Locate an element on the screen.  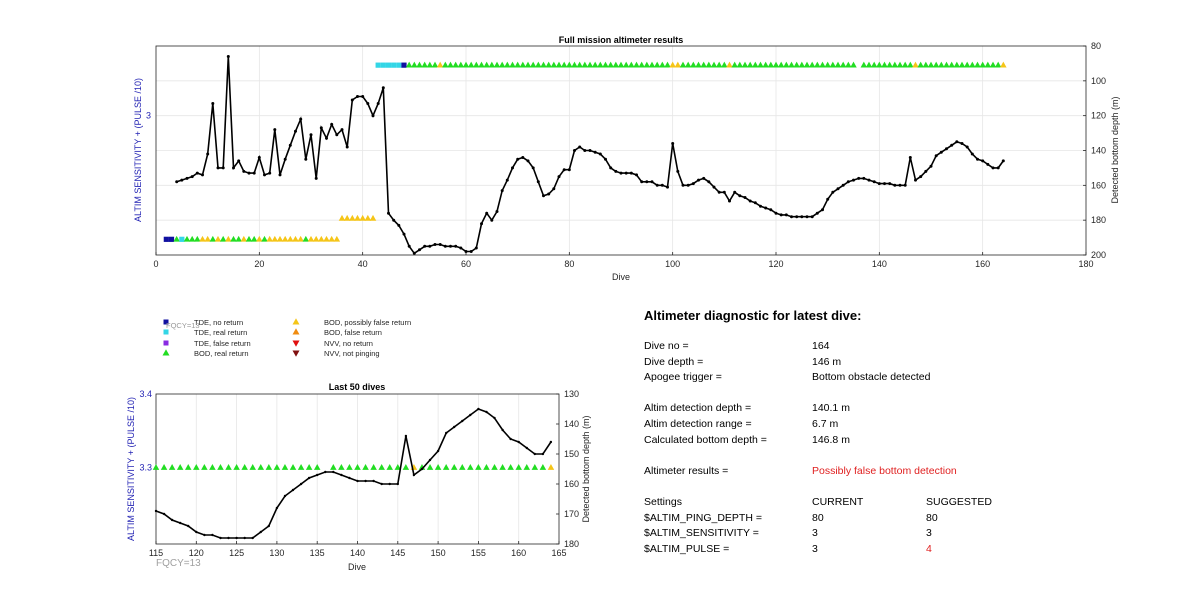
dive-no-row: Dive no = 164 is located at coordinates (914, 347).